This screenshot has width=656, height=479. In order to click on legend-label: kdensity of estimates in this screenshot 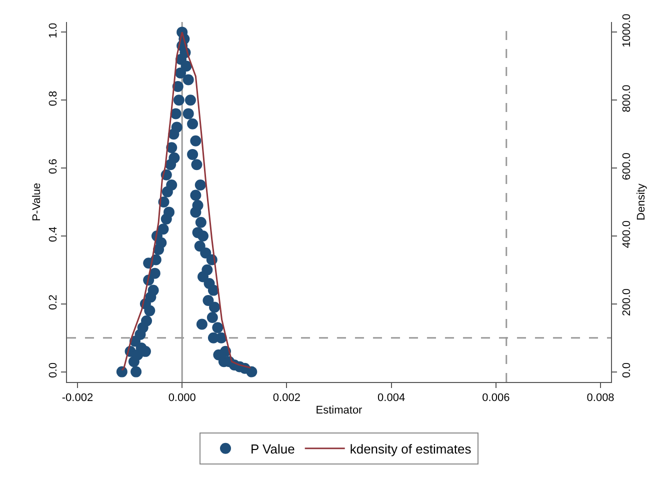, I will do `click(411, 448)`.